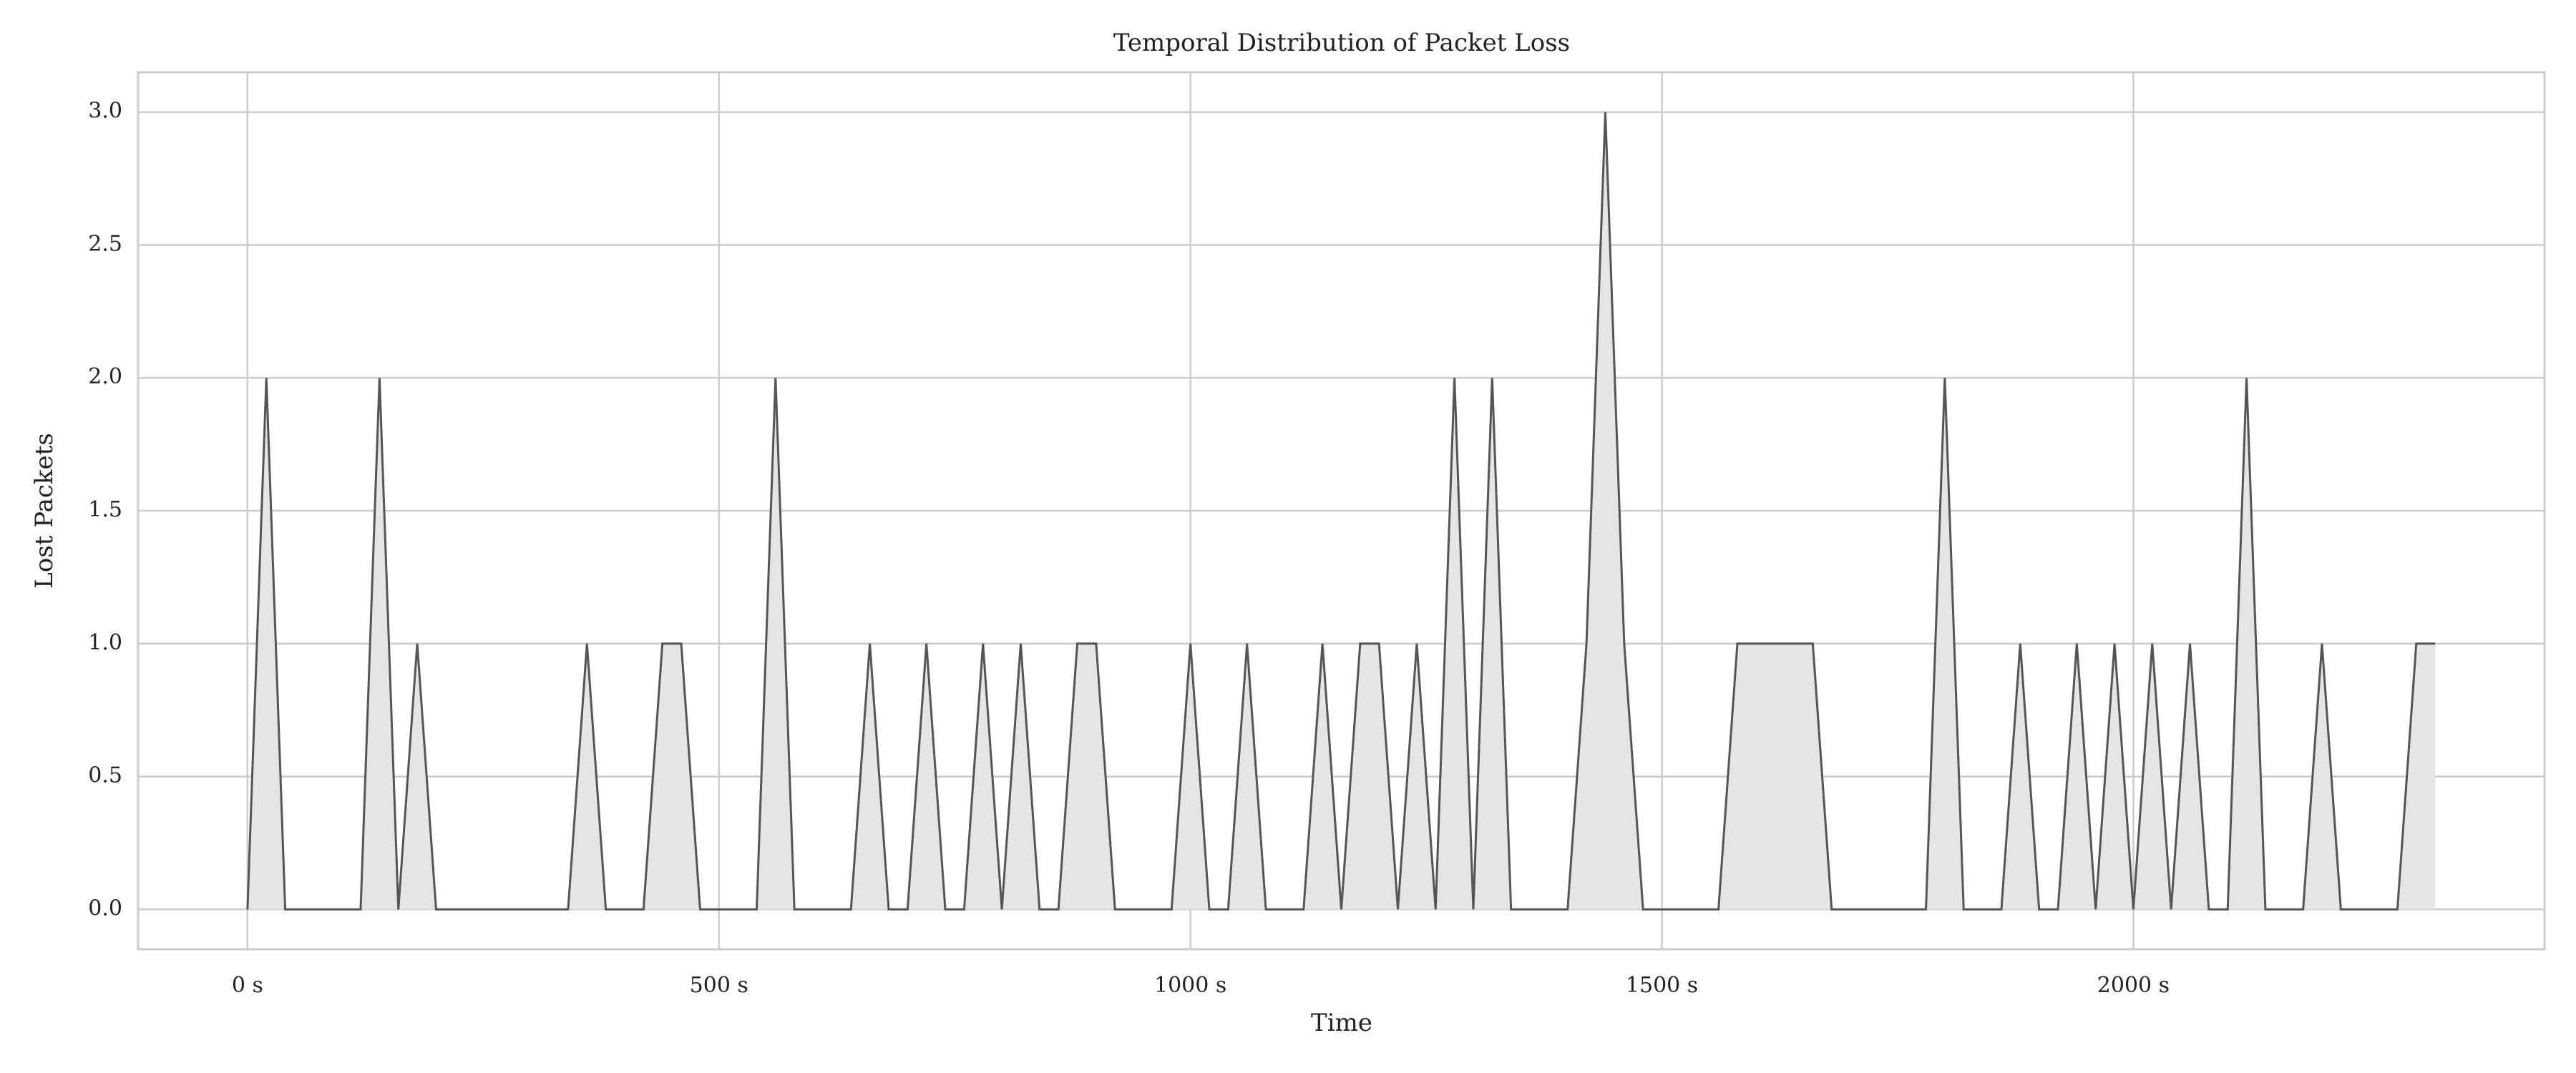 Image resolution: width=2576 pixels, height=1073 pixels. I want to click on y-tick-label: 0.5, so click(105, 776).